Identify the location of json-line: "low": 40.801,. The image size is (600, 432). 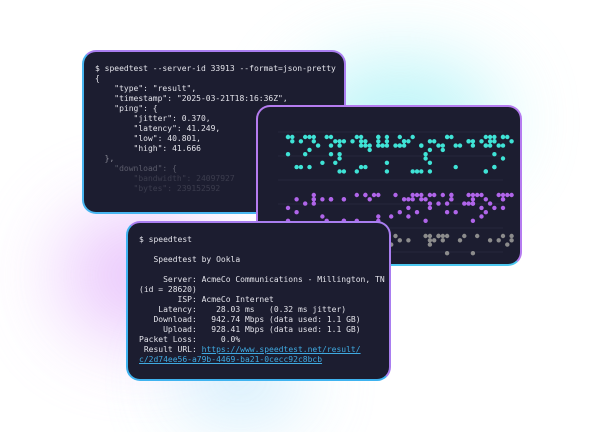
(148, 138).